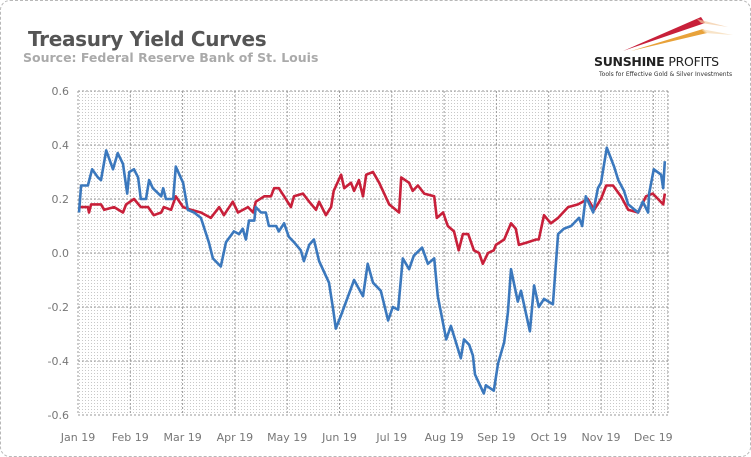  What do you see at coordinates (61, 253) in the screenshot?
I see `y-tick-label: 0.0` at bounding box center [61, 253].